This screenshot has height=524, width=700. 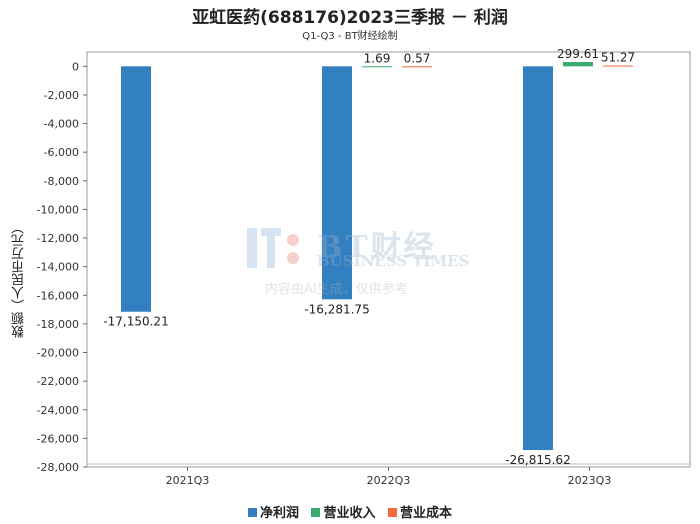 What do you see at coordinates (350, 18) in the screenshot?
I see `chart-title: 亚虹医药(688176)2023三季报 － 利润` at bounding box center [350, 18].